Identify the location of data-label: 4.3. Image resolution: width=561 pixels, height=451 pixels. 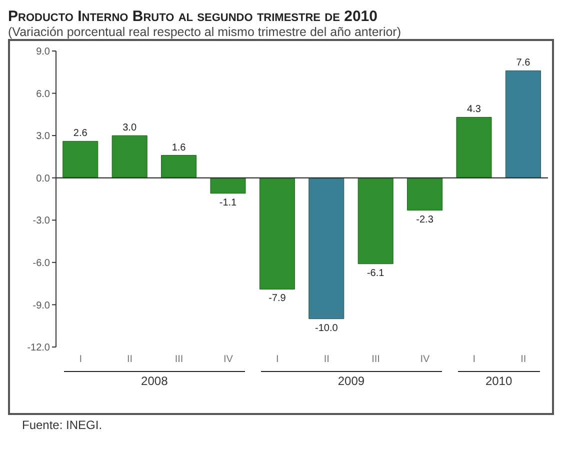
(474, 110).